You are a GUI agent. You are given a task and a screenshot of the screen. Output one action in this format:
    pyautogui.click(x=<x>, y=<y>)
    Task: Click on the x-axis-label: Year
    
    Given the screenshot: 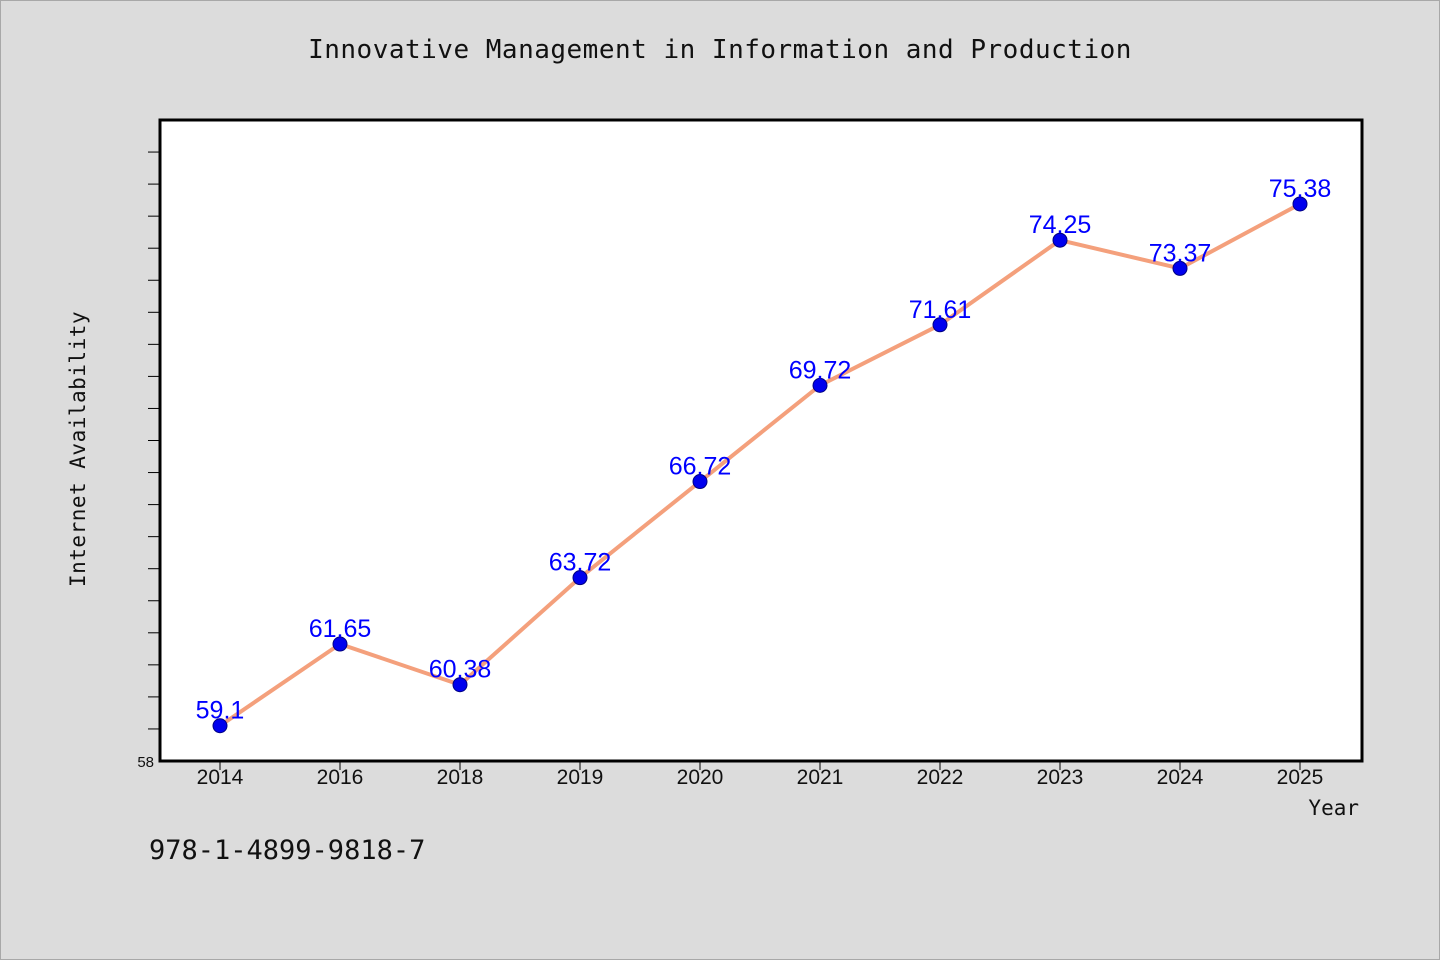 What is the action you would take?
    pyautogui.click(x=1333, y=808)
    